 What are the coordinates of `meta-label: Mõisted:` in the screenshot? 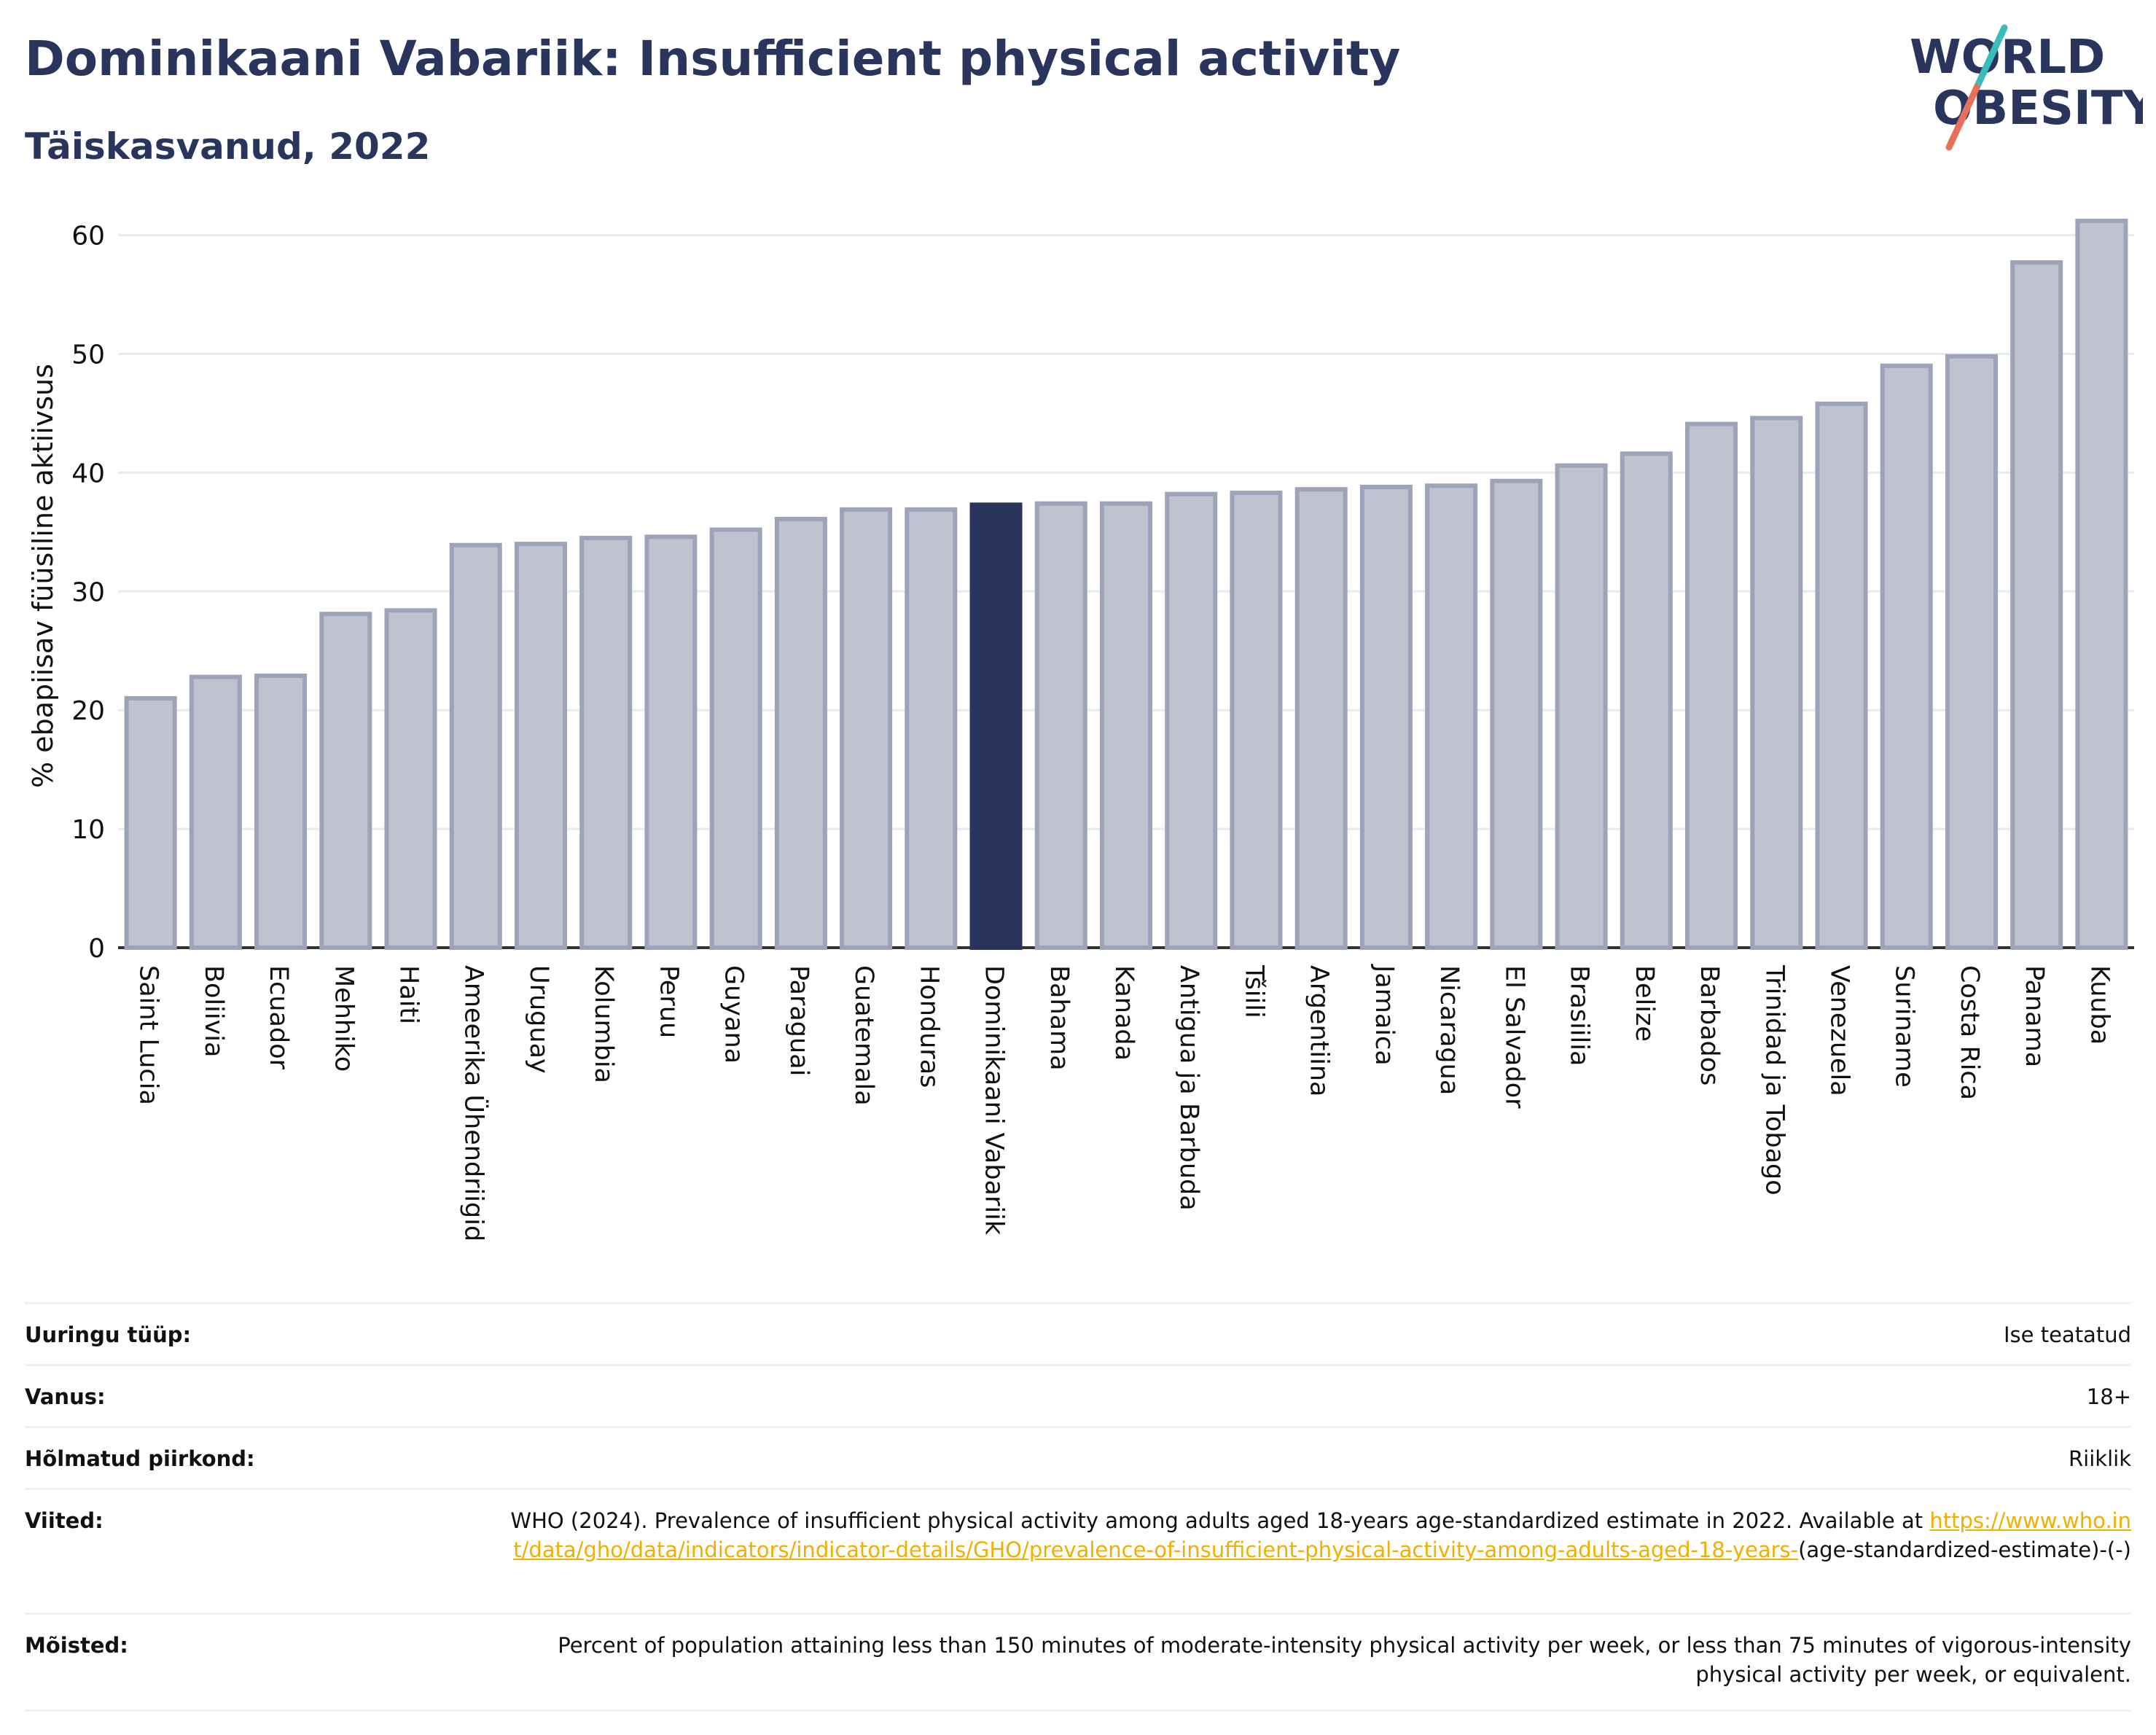 It's located at (77, 1645).